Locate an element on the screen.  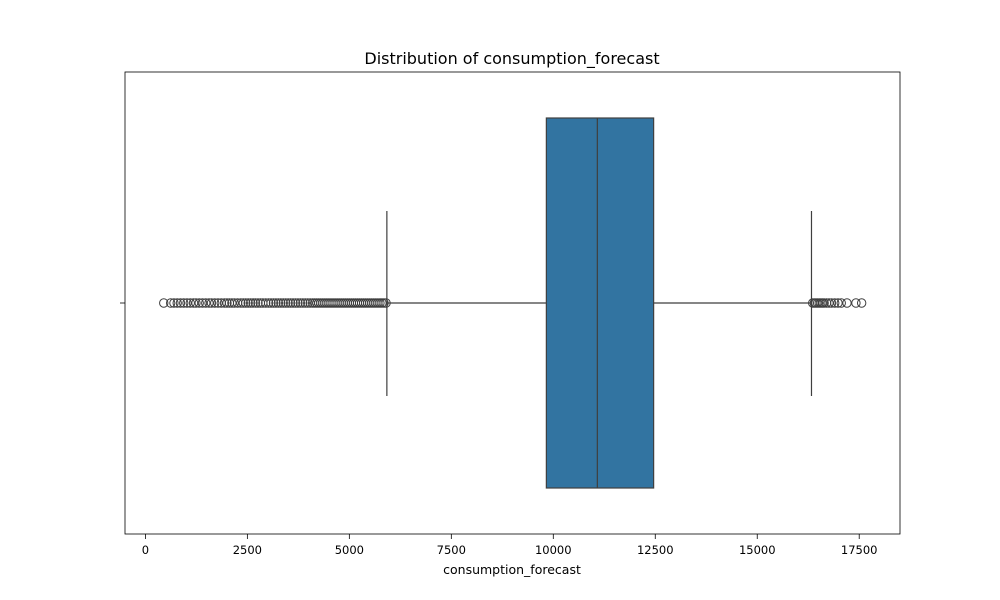
x-tick-label: 17500 is located at coordinates (859, 550).